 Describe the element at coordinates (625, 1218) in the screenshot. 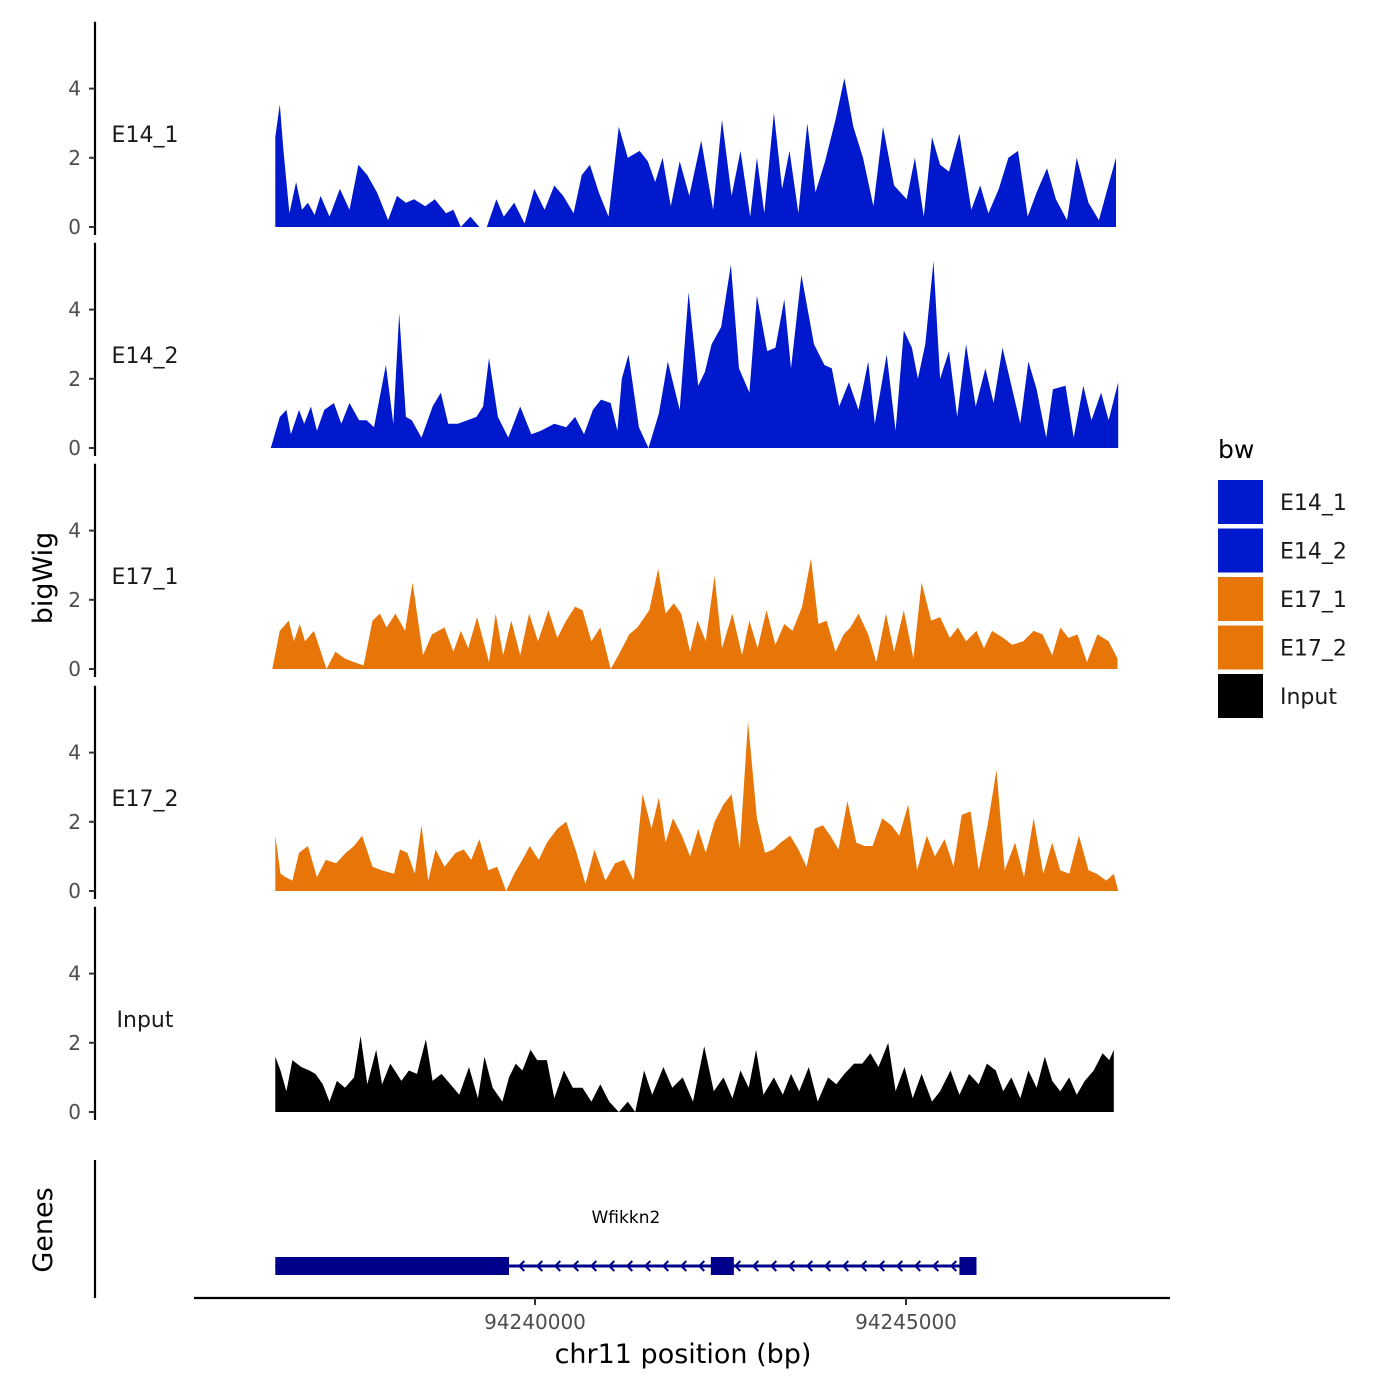

I see `gene-name-label: Wfikkn2` at that location.